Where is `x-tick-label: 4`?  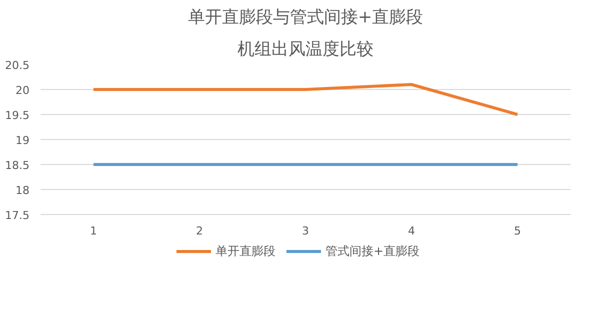 x-tick-label: 4 is located at coordinates (411, 231).